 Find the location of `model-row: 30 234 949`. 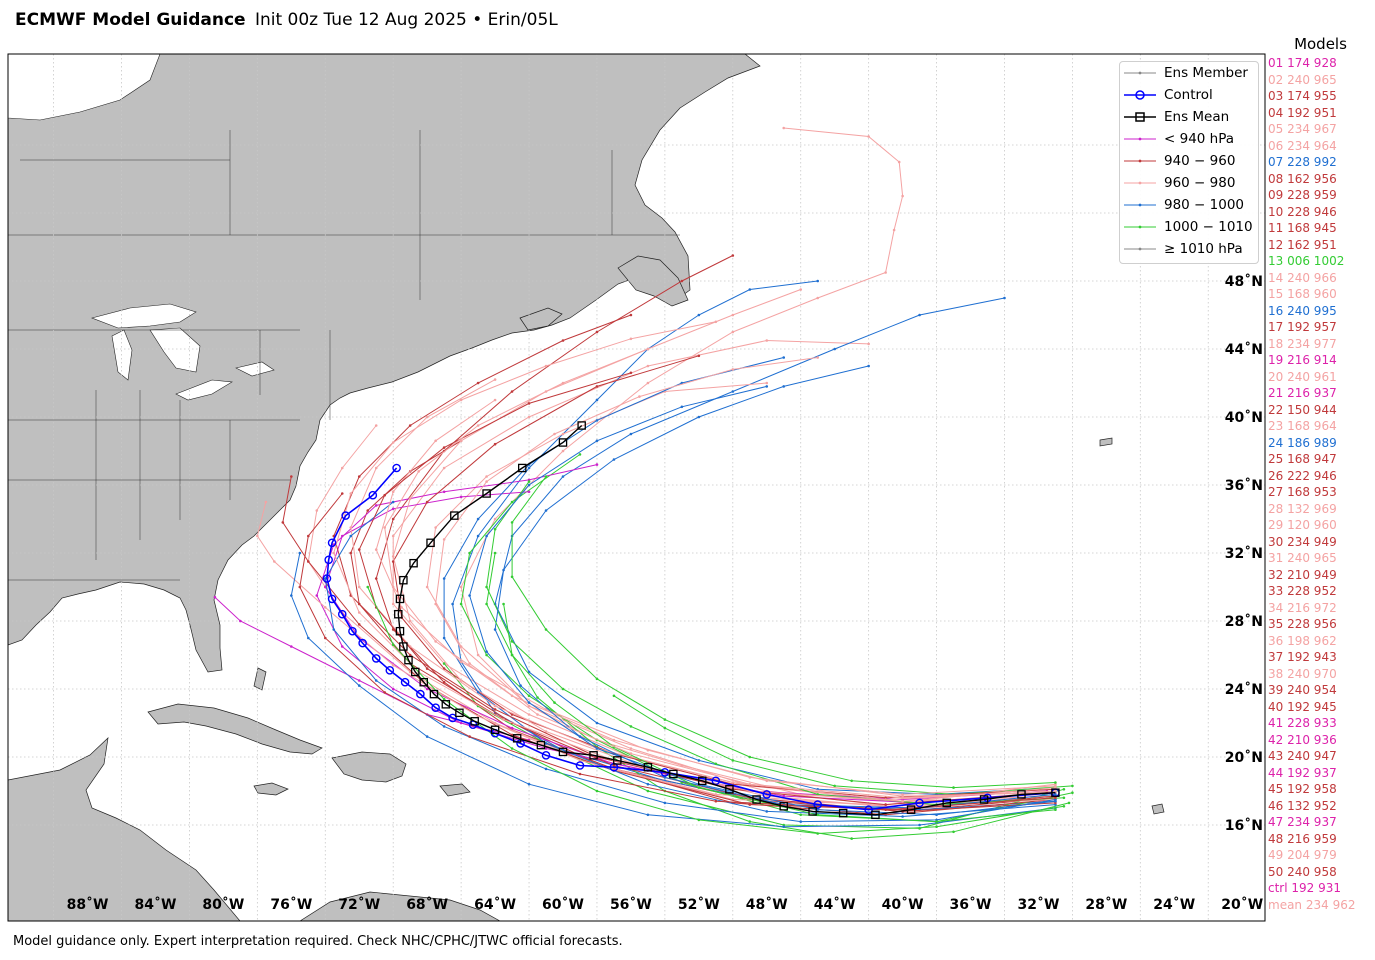

model-row: 30 234 949 is located at coordinates (1302, 541).